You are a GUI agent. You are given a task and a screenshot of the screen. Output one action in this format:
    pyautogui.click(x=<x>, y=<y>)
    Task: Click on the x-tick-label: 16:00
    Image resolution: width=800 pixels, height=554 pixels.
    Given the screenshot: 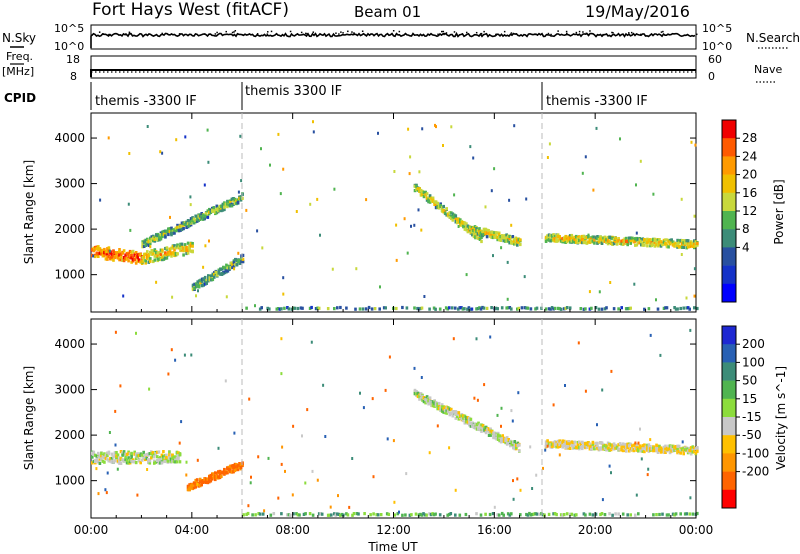 What is the action you would take?
    pyautogui.click(x=494, y=530)
    